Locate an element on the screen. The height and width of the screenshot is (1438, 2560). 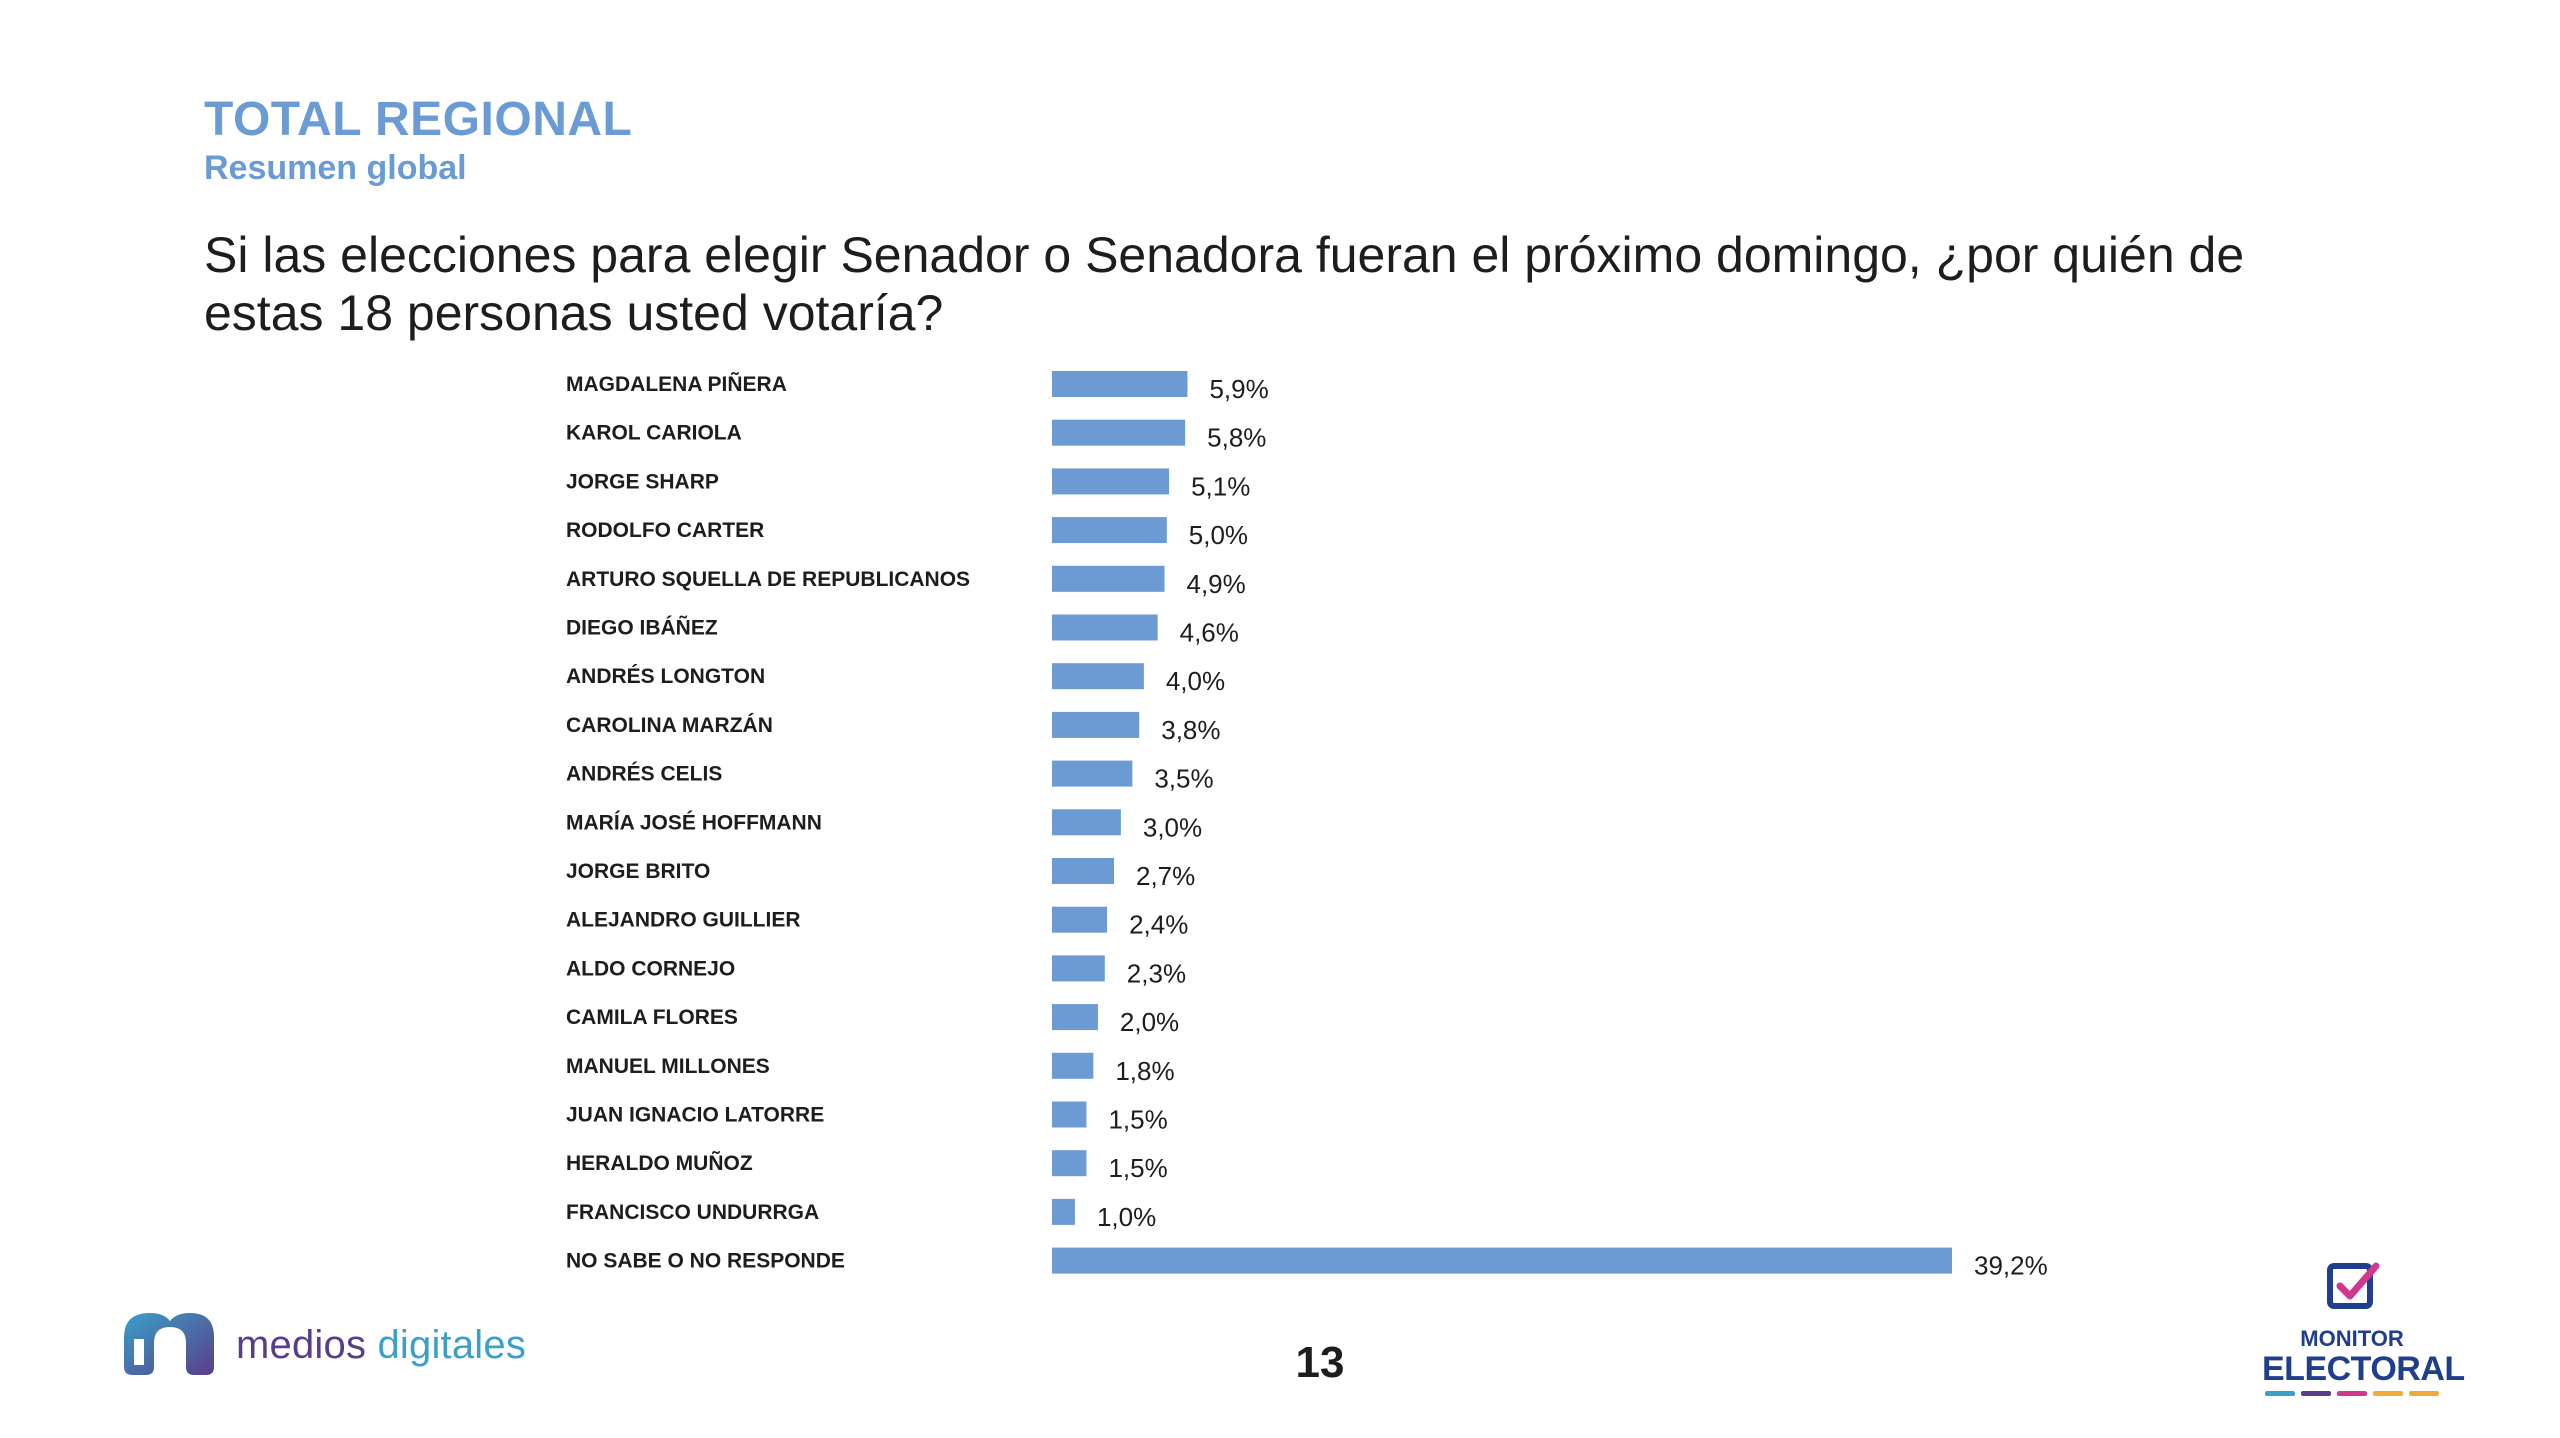
value-label: 39,2% is located at coordinates (2011, 1266).